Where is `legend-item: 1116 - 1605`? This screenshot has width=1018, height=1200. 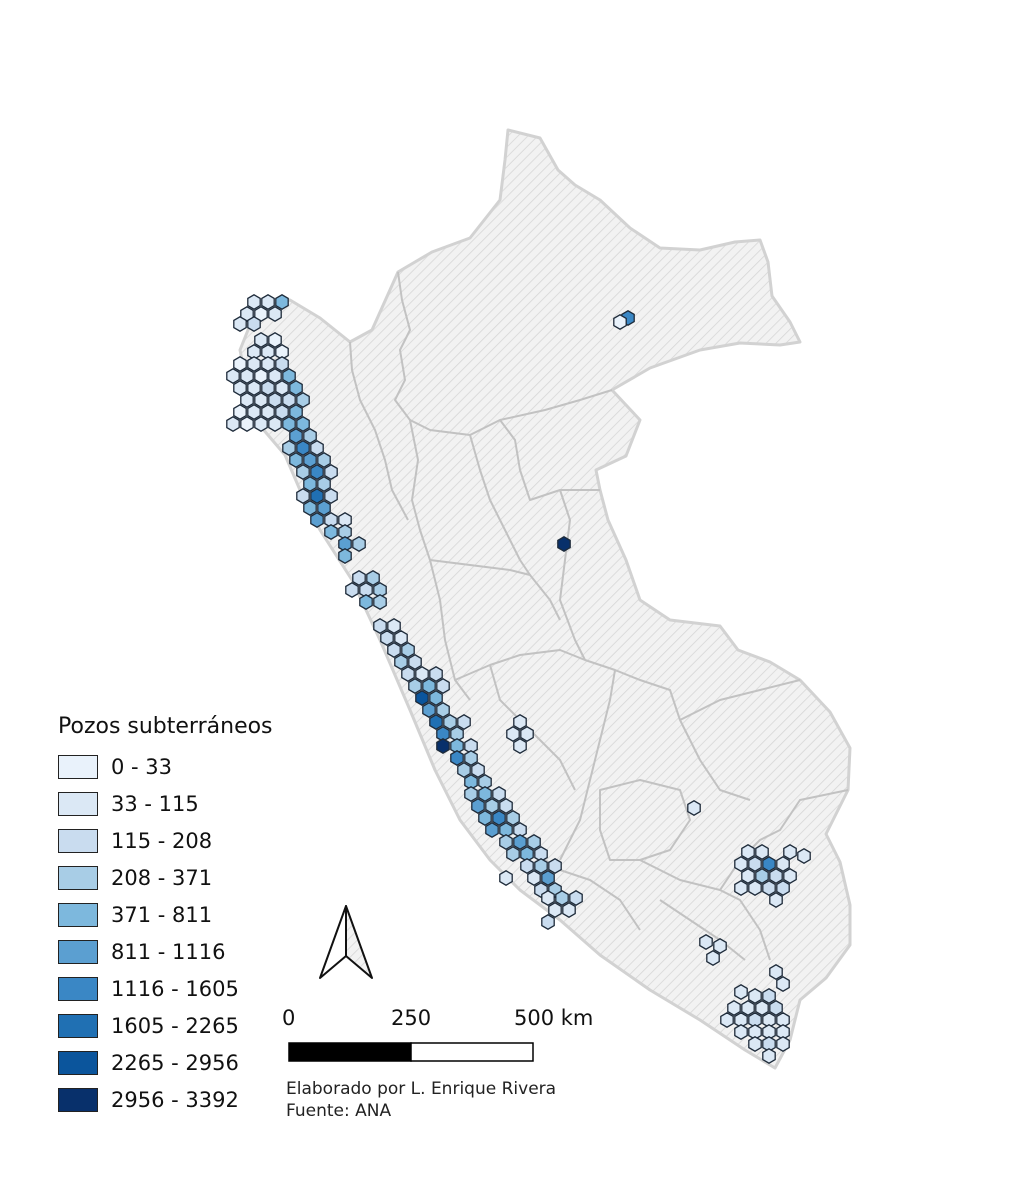 legend-item: 1116 - 1605 is located at coordinates (165, 988).